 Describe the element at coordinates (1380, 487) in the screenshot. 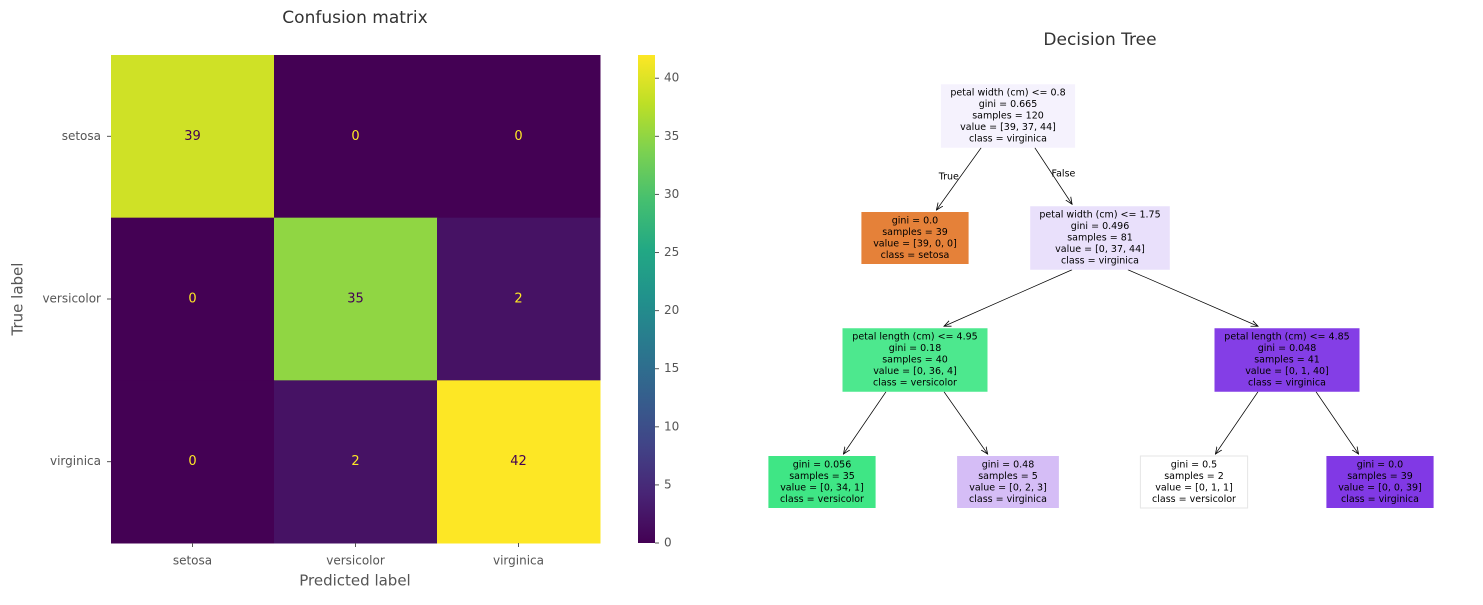

I see `node-text: value = [0, 0, 39]` at that location.